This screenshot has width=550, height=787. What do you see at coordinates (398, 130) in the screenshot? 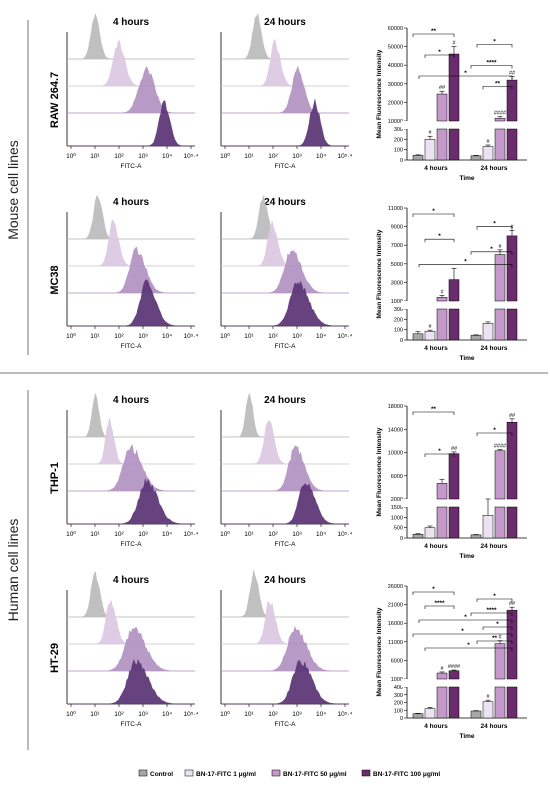
I see `bar-y-tick-label: 300` at bounding box center [398, 130].